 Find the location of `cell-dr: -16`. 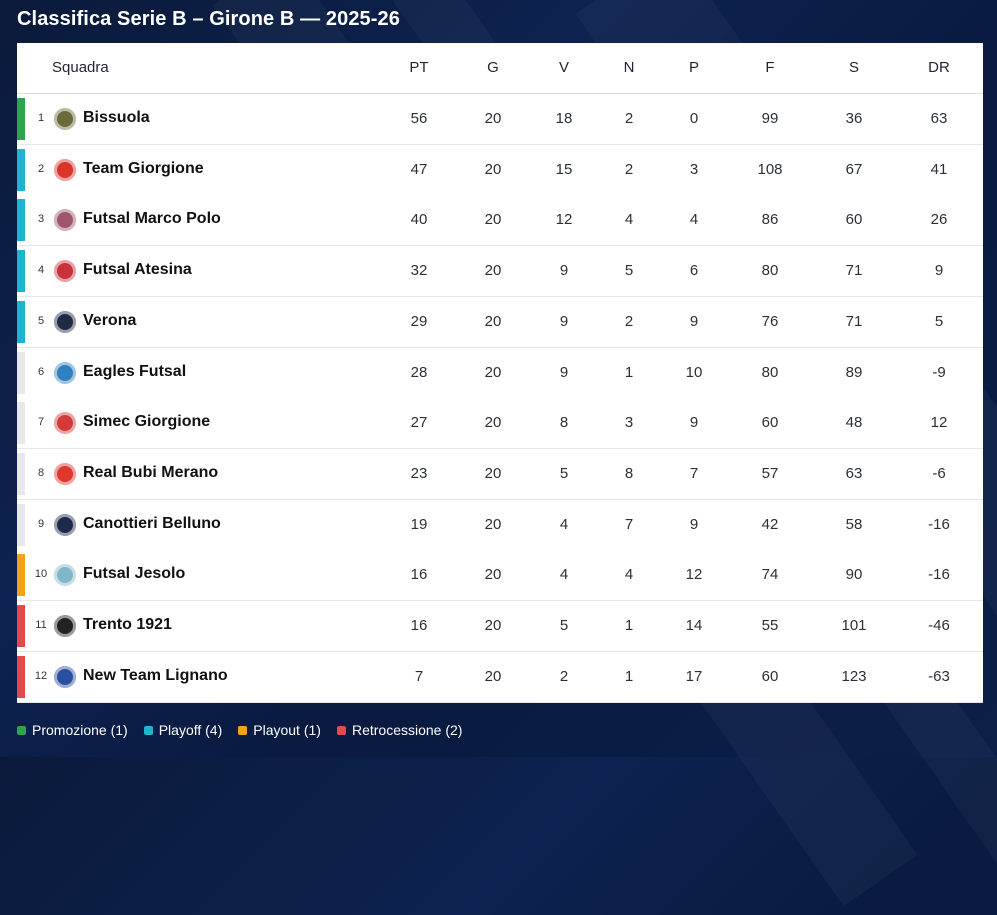

cell-dr: -16 is located at coordinates (939, 524).